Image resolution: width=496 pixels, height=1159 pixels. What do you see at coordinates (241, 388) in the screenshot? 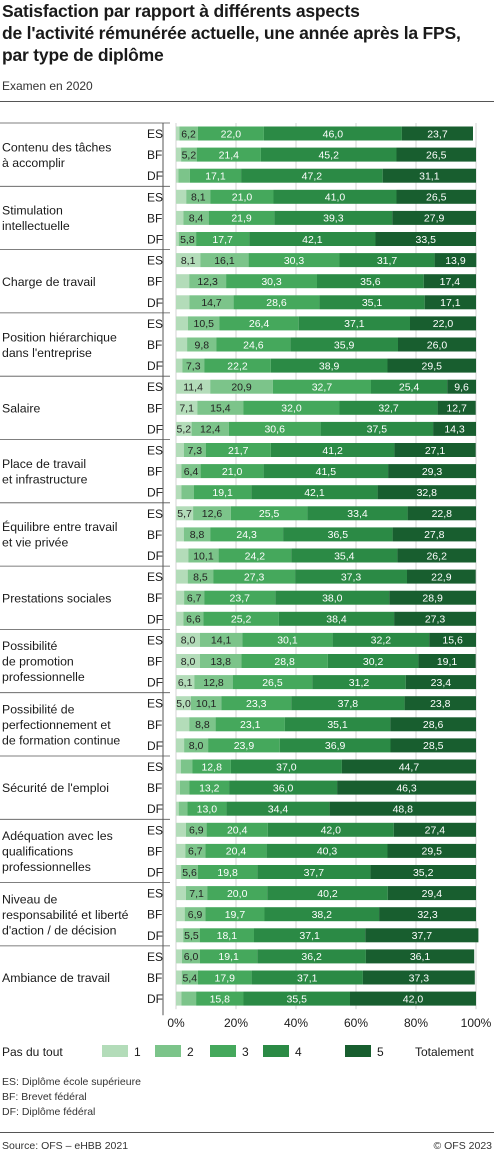
I see `bar-value-label: 20,9` at bounding box center [241, 388].